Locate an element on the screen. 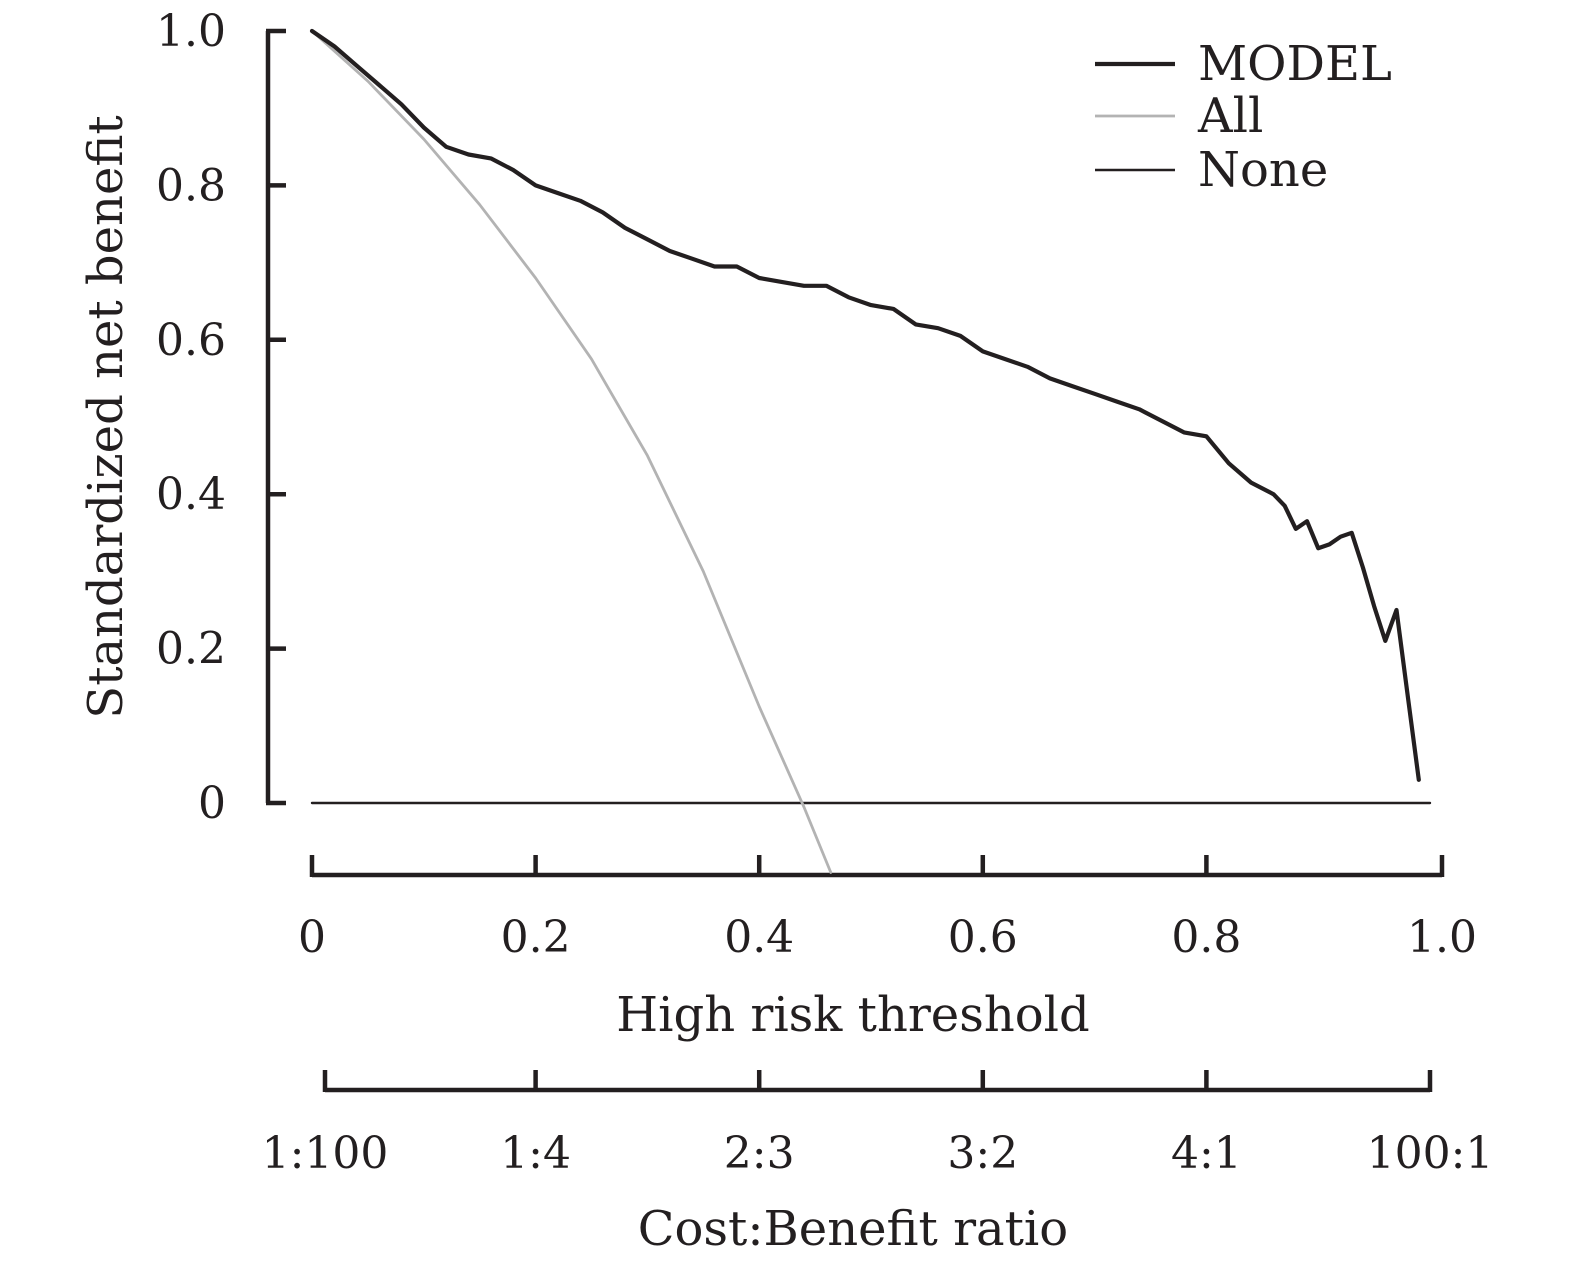 Image resolution: width=1575 pixels, height=1273 pixels. y-tick-label: 1.0 is located at coordinates (191, 31).